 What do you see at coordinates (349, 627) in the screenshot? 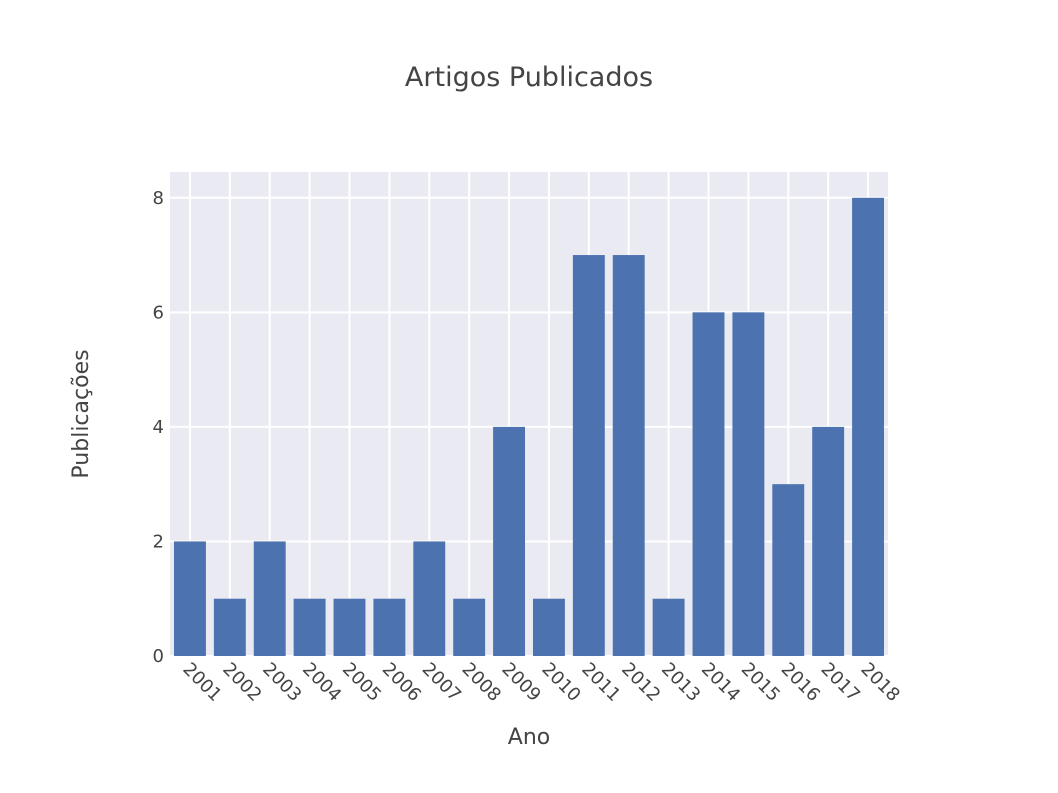
I see `bar-2005` at bounding box center [349, 627].